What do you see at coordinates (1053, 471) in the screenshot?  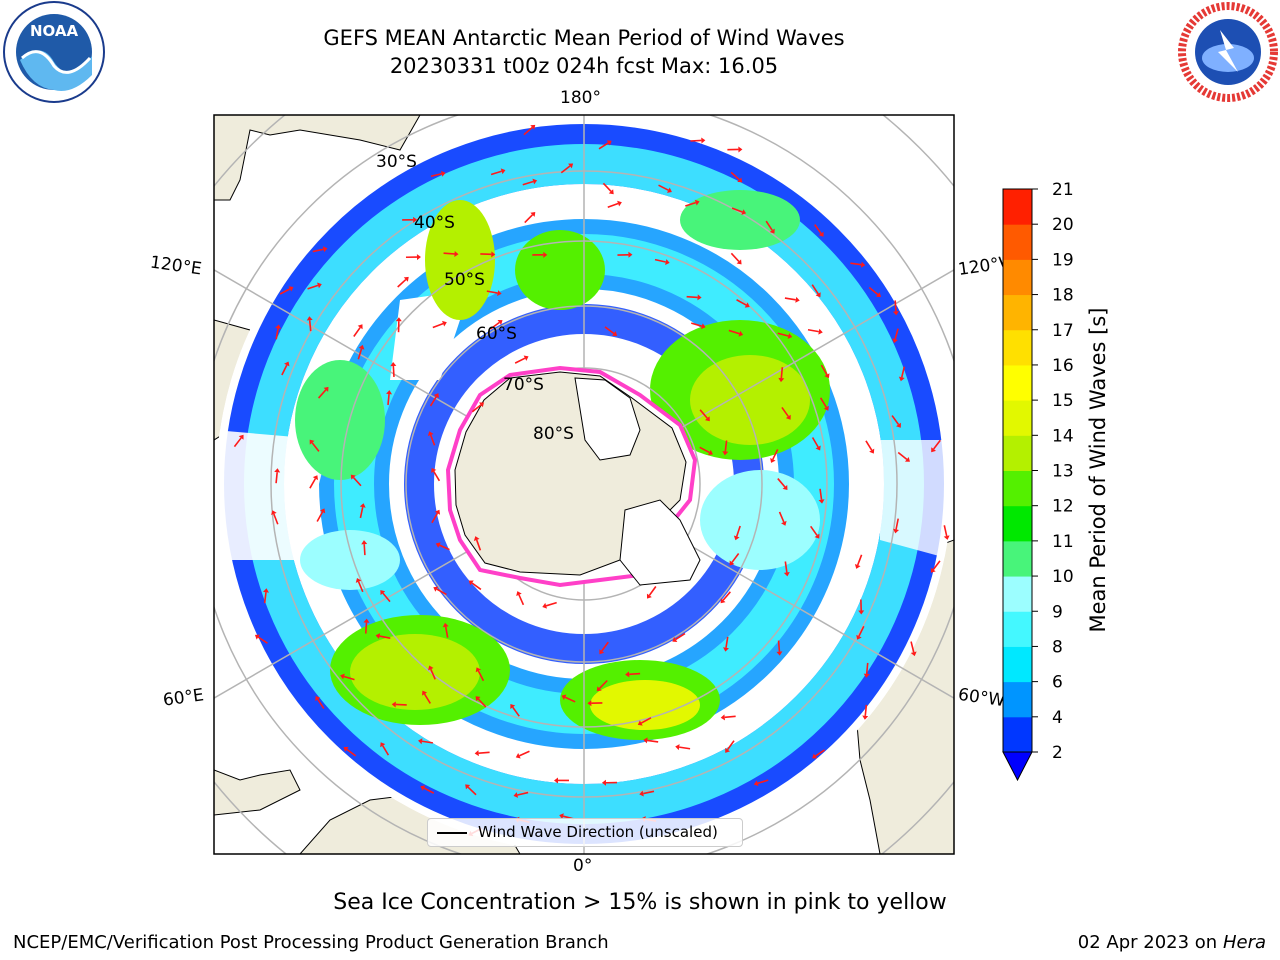 I see `colorbar-ticks: 2 4 6 8 9 10 11 12 13 14 15 16 17 18 19 20 21` at bounding box center [1053, 471].